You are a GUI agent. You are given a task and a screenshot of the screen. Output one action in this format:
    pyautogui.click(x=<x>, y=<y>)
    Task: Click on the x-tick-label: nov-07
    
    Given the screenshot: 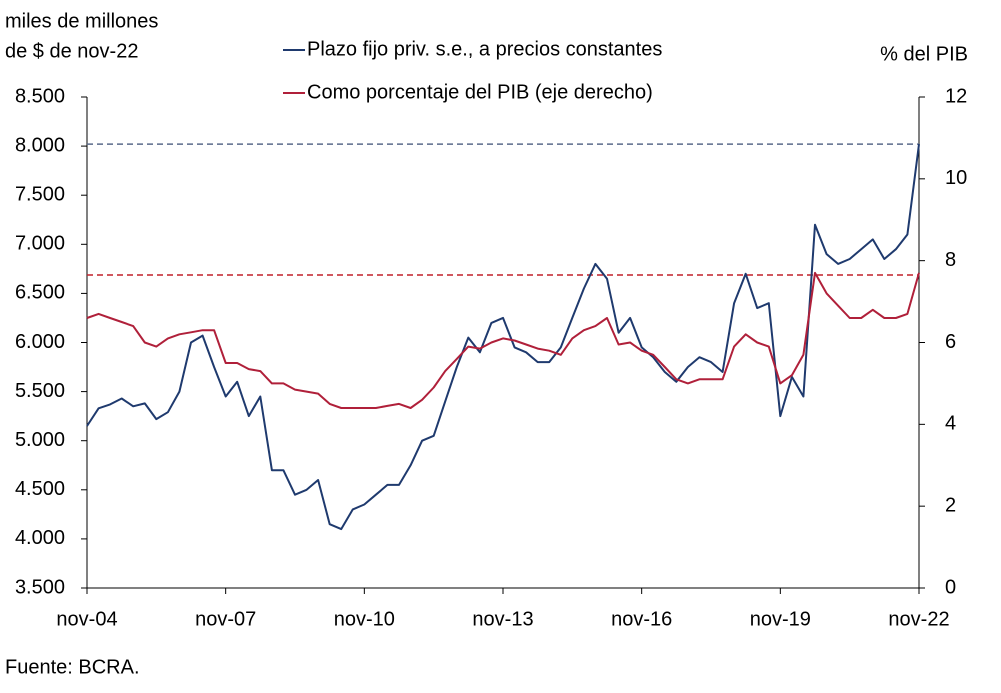 What is the action you would take?
    pyautogui.click(x=225, y=619)
    